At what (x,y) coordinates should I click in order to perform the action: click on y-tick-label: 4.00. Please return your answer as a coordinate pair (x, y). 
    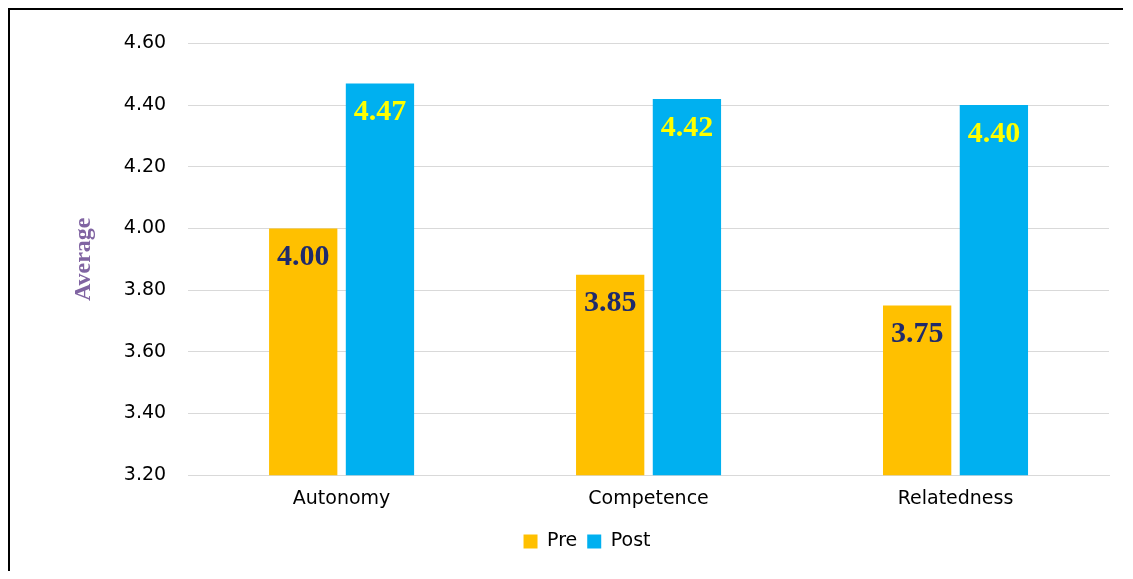
    Looking at the image, I should click on (145, 226).